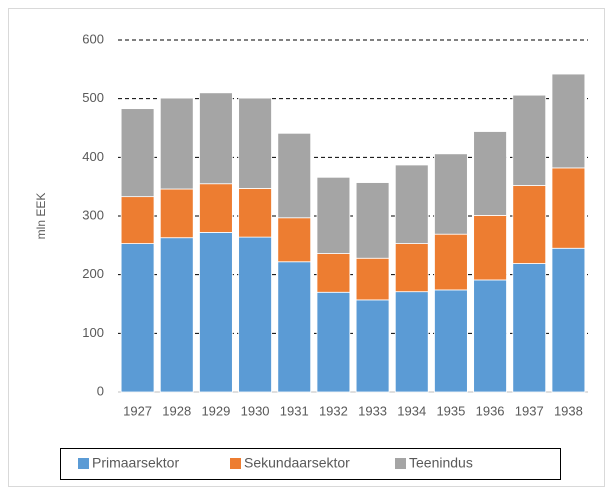 This screenshot has height=495, width=613. What do you see at coordinates (93, 332) in the screenshot?
I see `y-tick-label: 100` at bounding box center [93, 332].